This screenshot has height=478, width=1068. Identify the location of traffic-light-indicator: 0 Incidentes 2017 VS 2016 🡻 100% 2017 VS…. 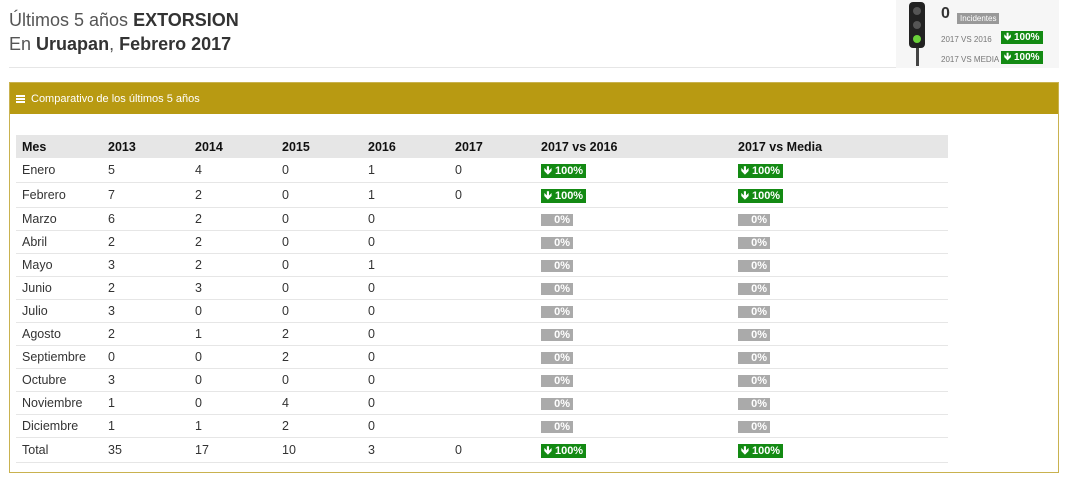
(977, 34).